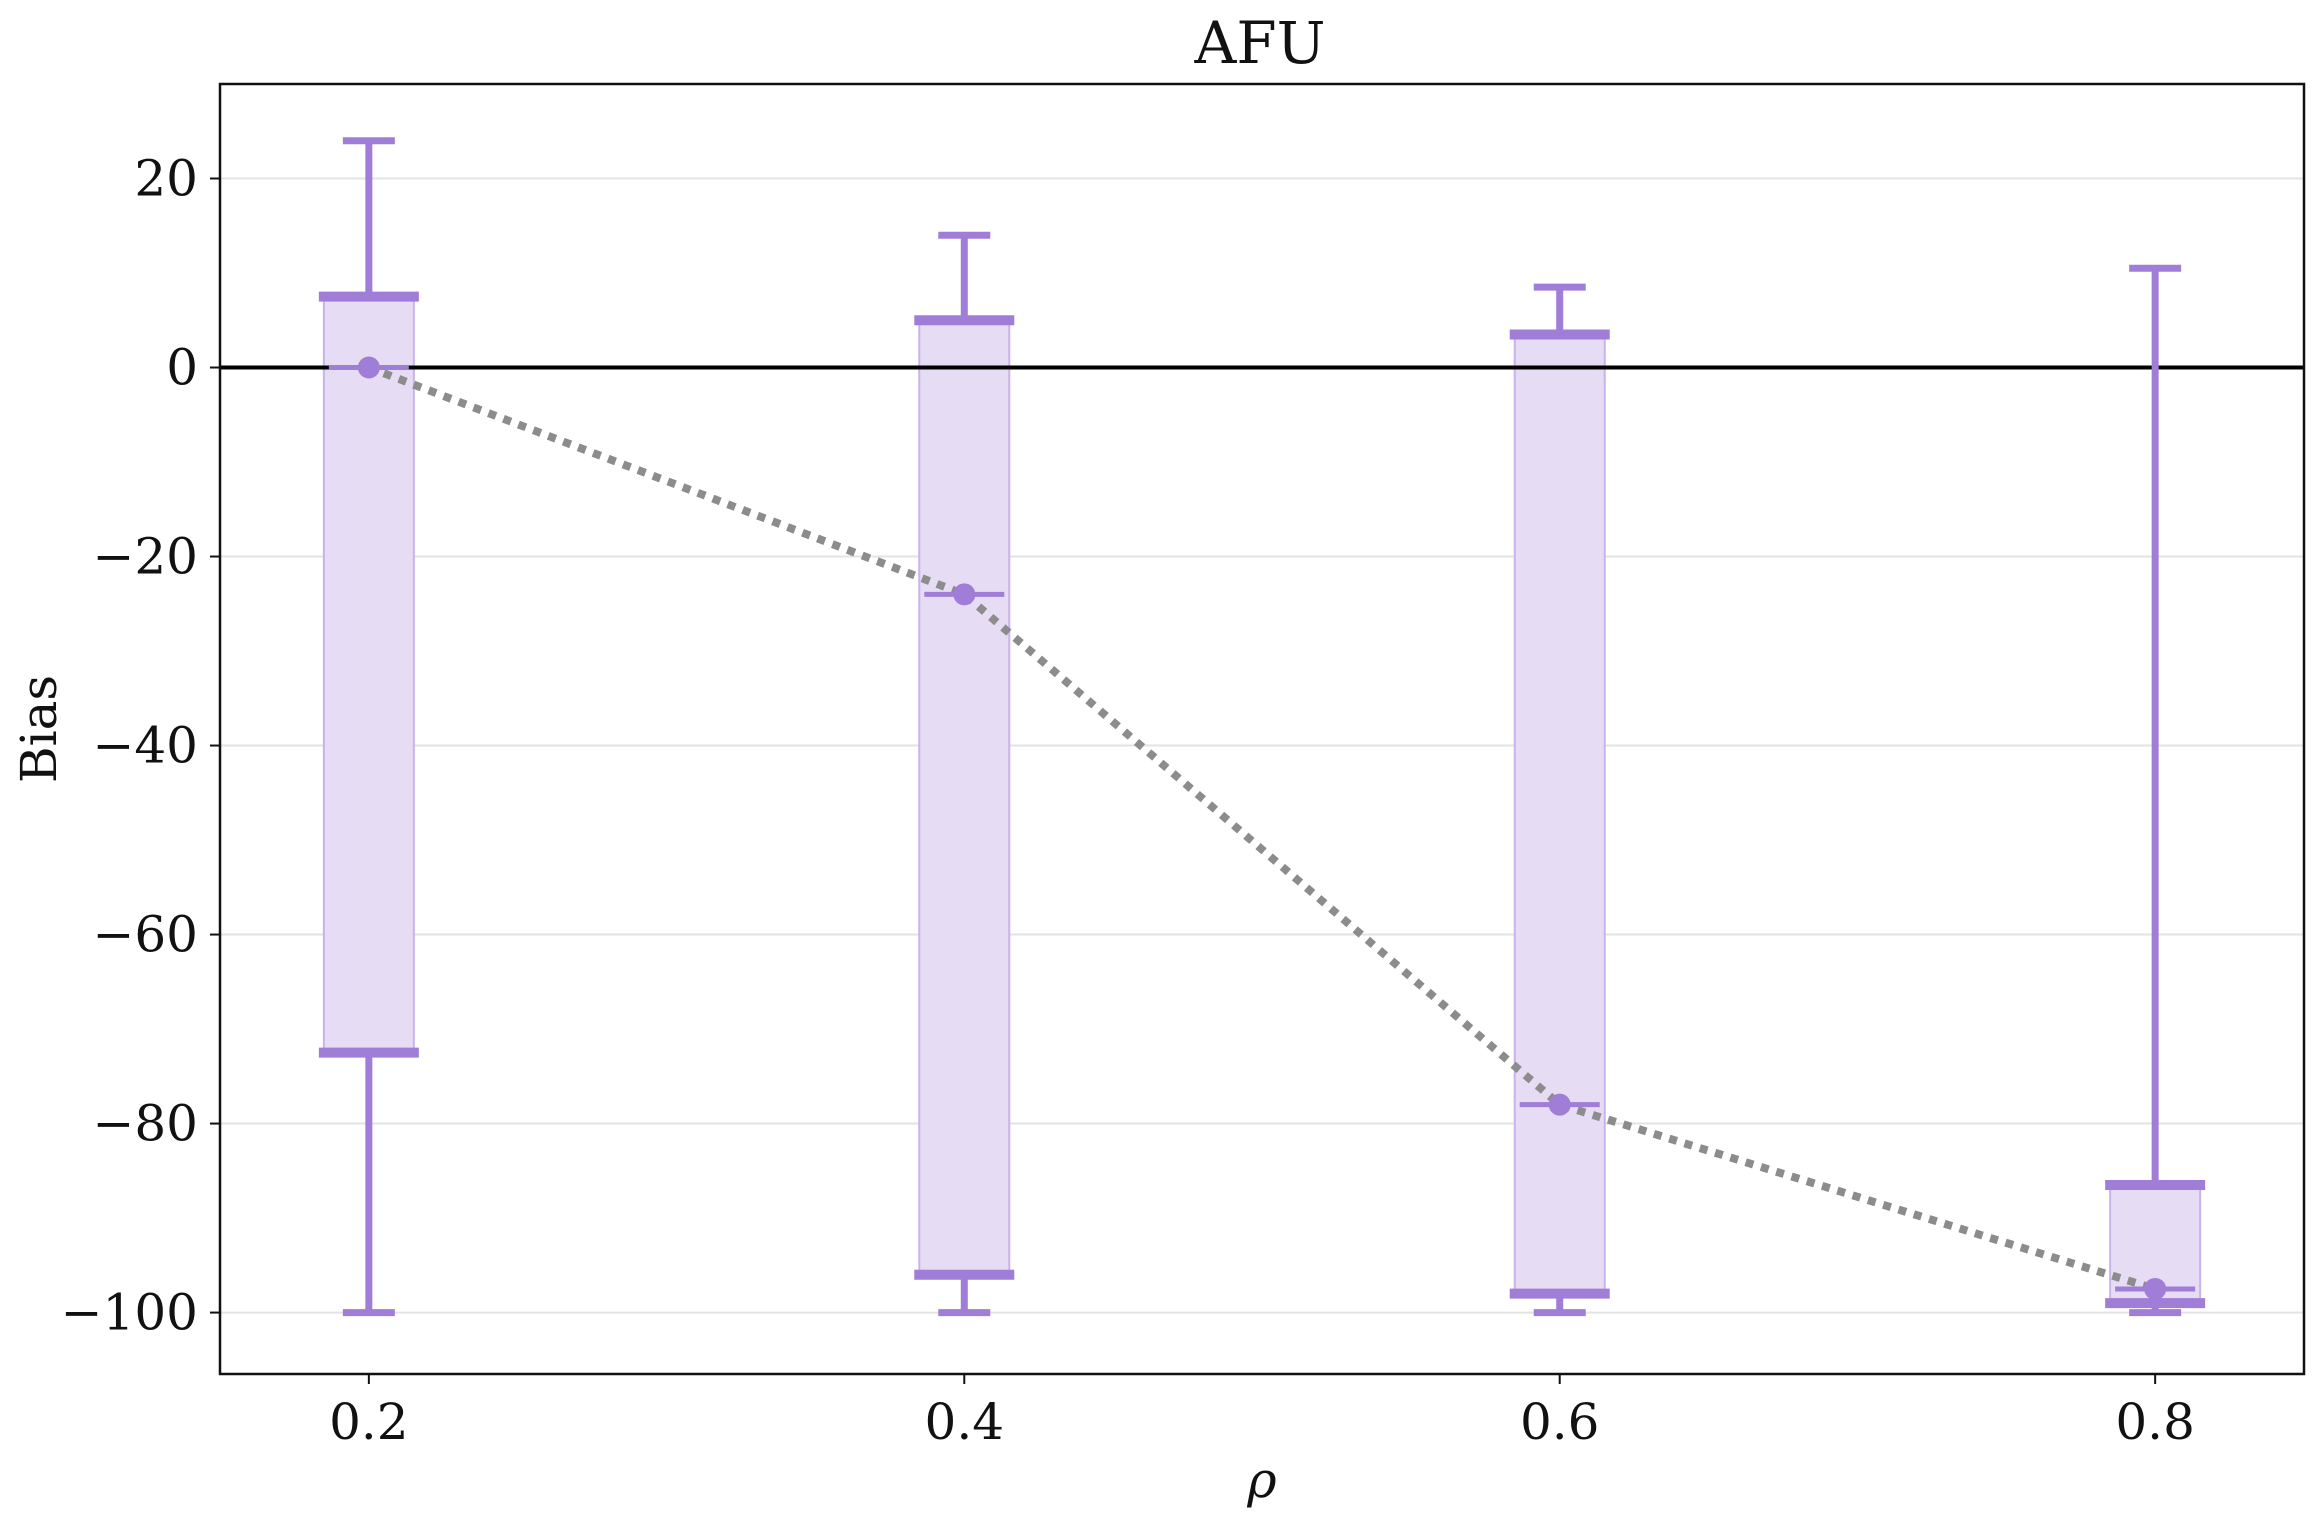 This screenshot has width=2320, height=1520. What do you see at coordinates (1560, 1422) in the screenshot?
I see `x-tick-label: 0.6` at bounding box center [1560, 1422].